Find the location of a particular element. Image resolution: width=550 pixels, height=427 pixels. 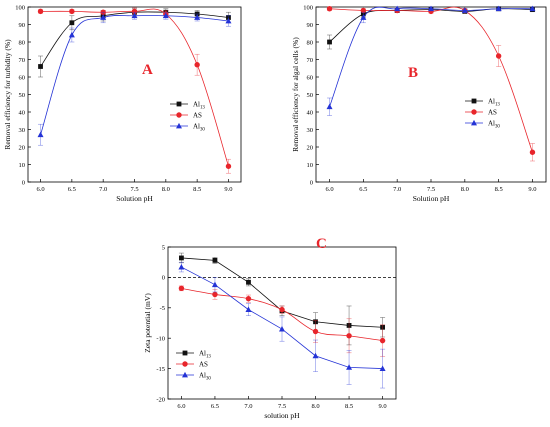

y-axis-label: Removal efficiency for turbidity (%) is located at coordinates (7, 94).